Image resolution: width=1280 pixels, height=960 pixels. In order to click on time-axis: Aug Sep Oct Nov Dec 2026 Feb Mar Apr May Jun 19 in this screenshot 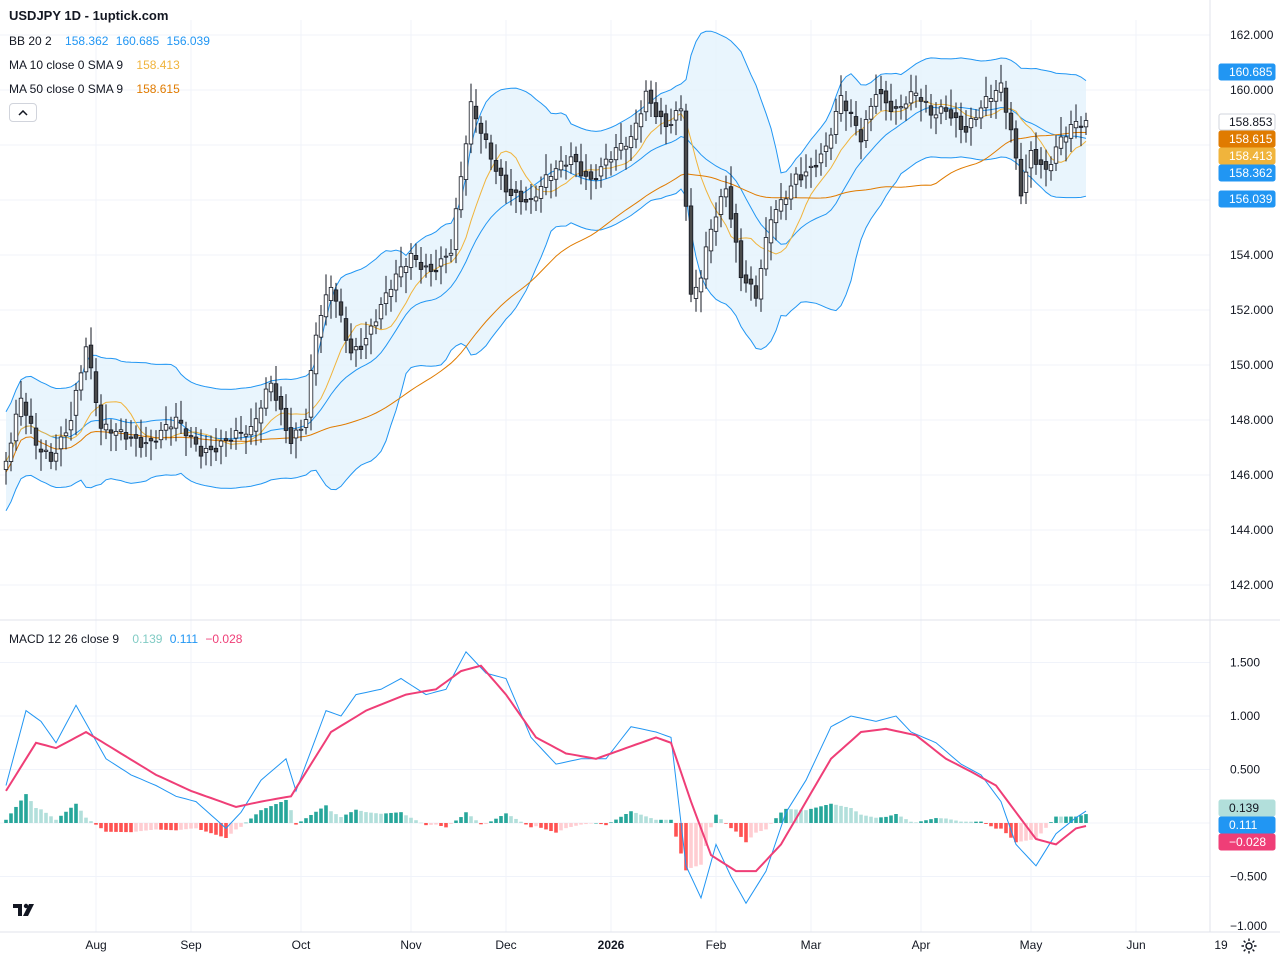, I will do `click(656, 945)`.